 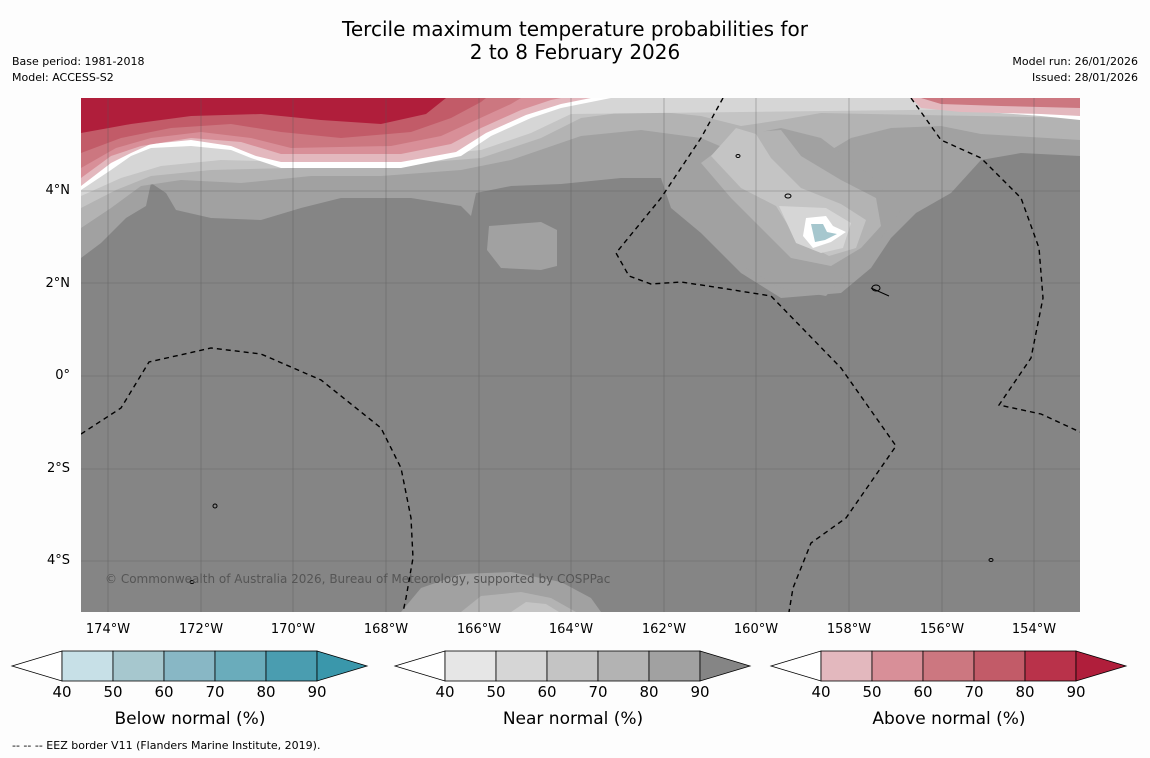 I want to click on lon-label-168w: 168°W, so click(x=386, y=629).